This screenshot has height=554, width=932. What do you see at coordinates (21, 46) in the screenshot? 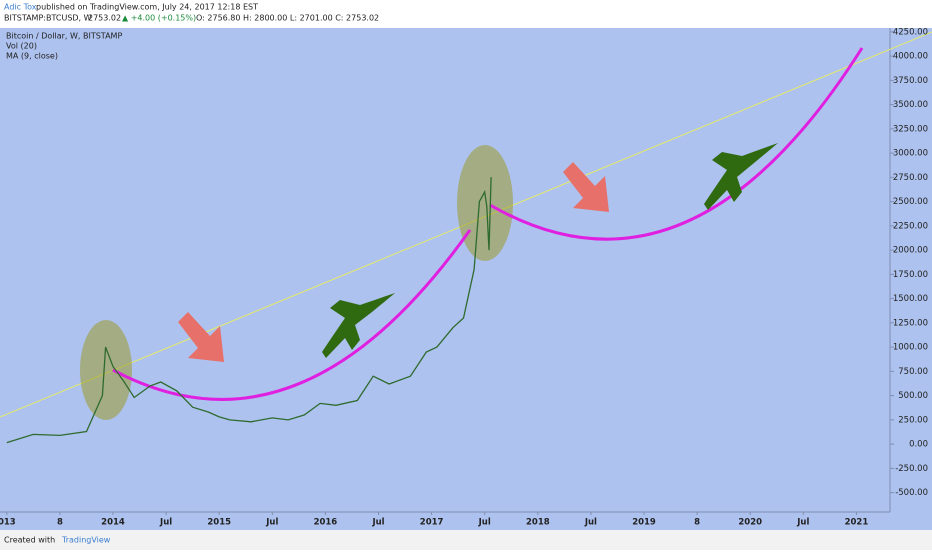
I see `legend-indicator: Vol (20)` at bounding box center [21, 46].